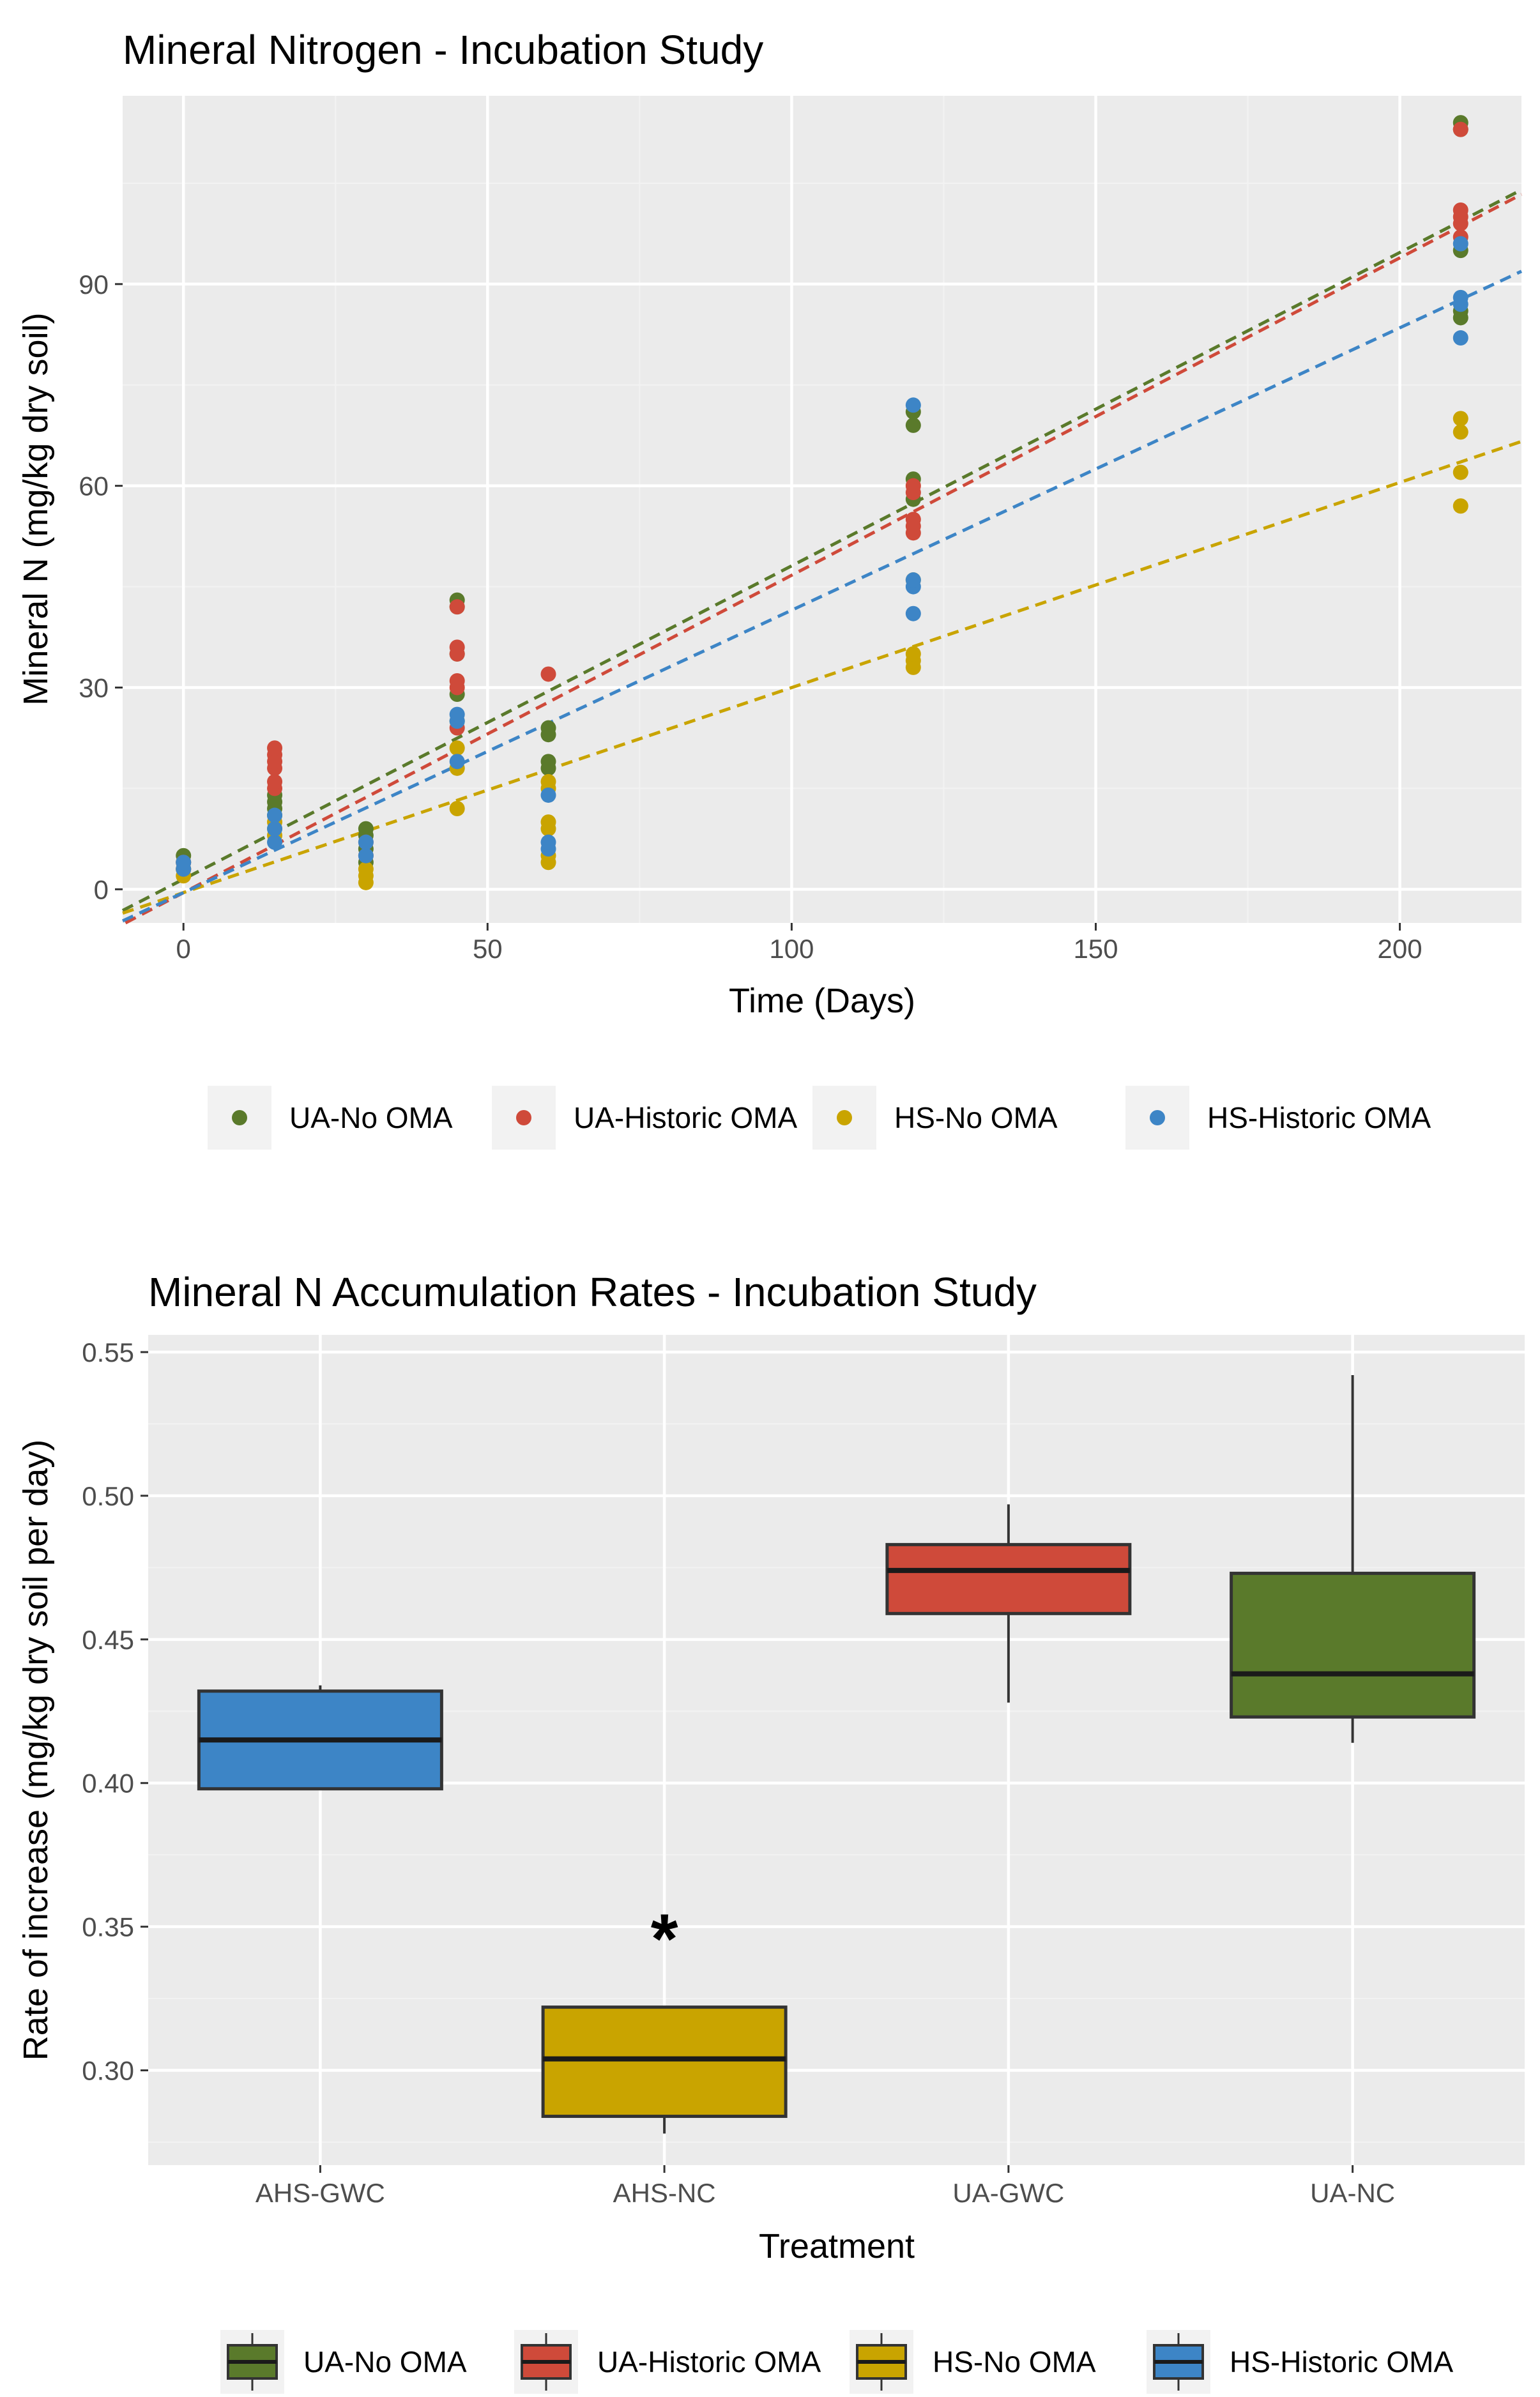 The height and width of the screenshot is (2397, 1540). What do you see at coordinates (792, 949) in the screenshot?
I see `x-tick-label: 100` at bounding box center [792, 949].